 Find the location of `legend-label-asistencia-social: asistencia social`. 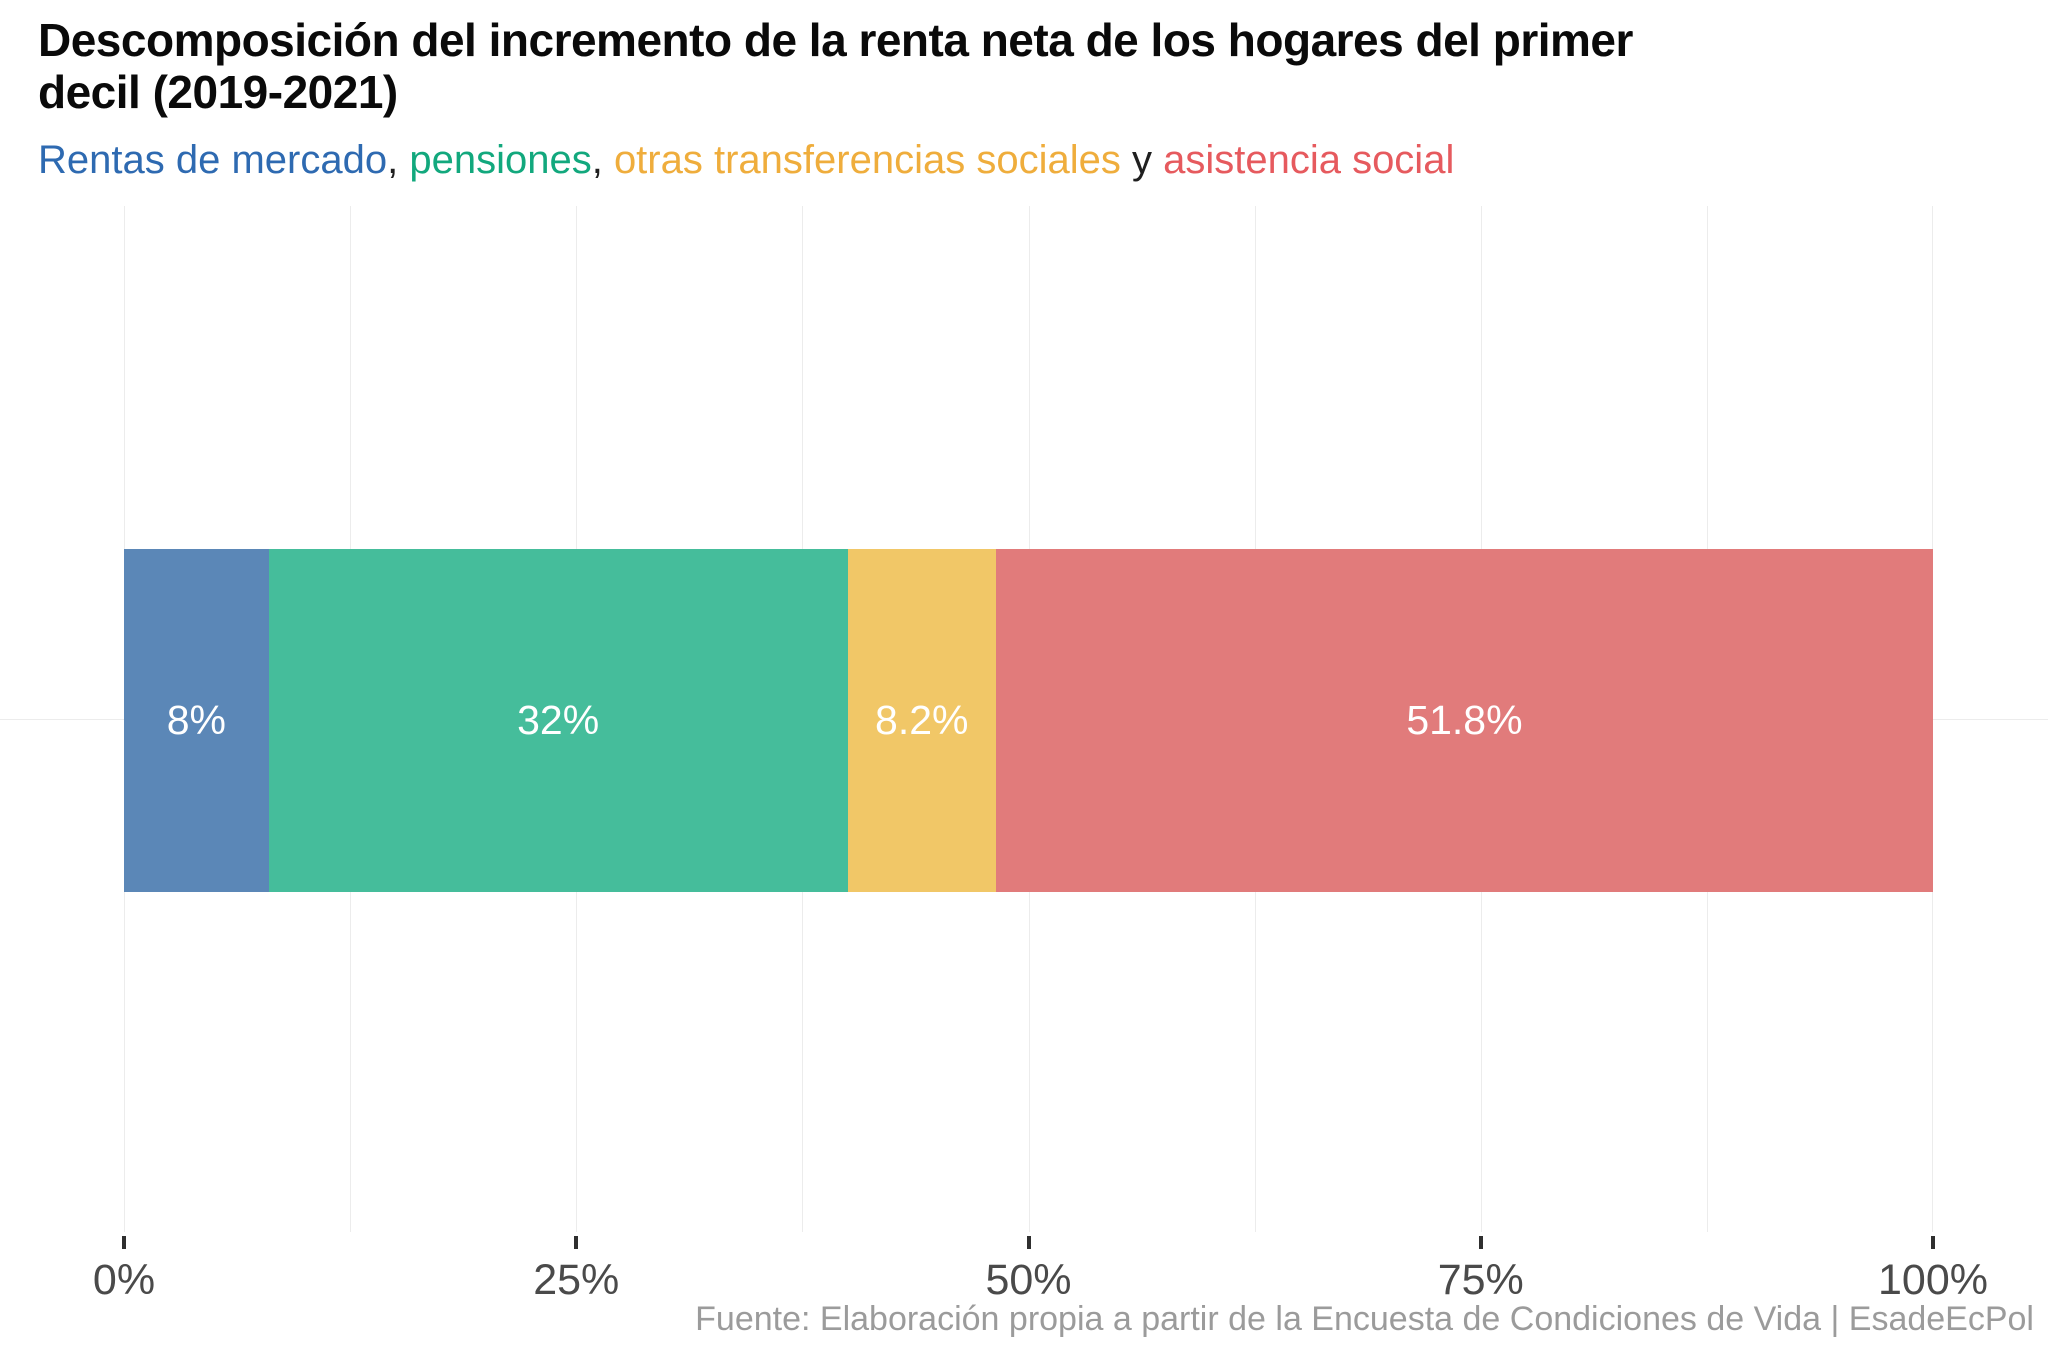

legend-label-asistencia-social: asistencia social is located at coordinates (1309, 160).